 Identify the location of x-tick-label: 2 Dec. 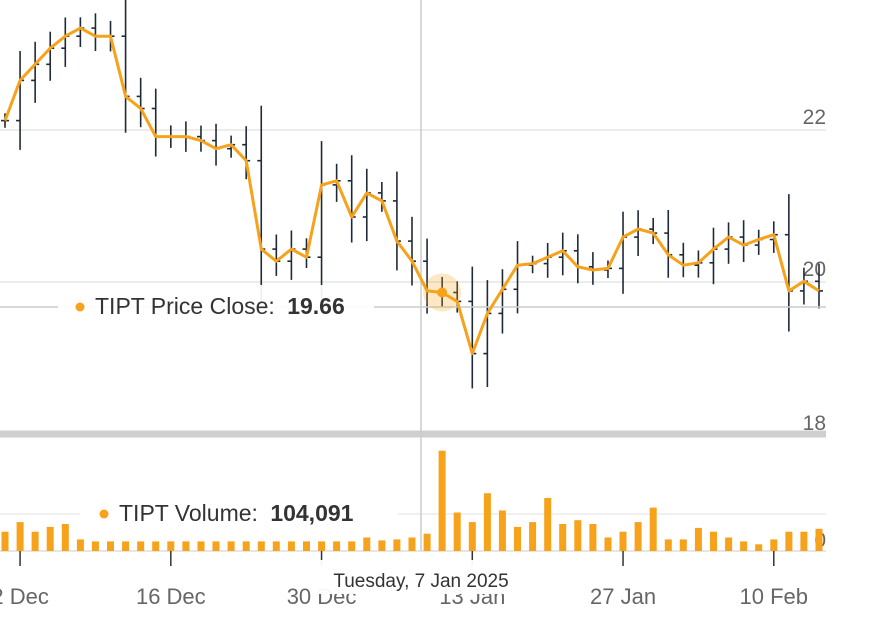
(24, 596).